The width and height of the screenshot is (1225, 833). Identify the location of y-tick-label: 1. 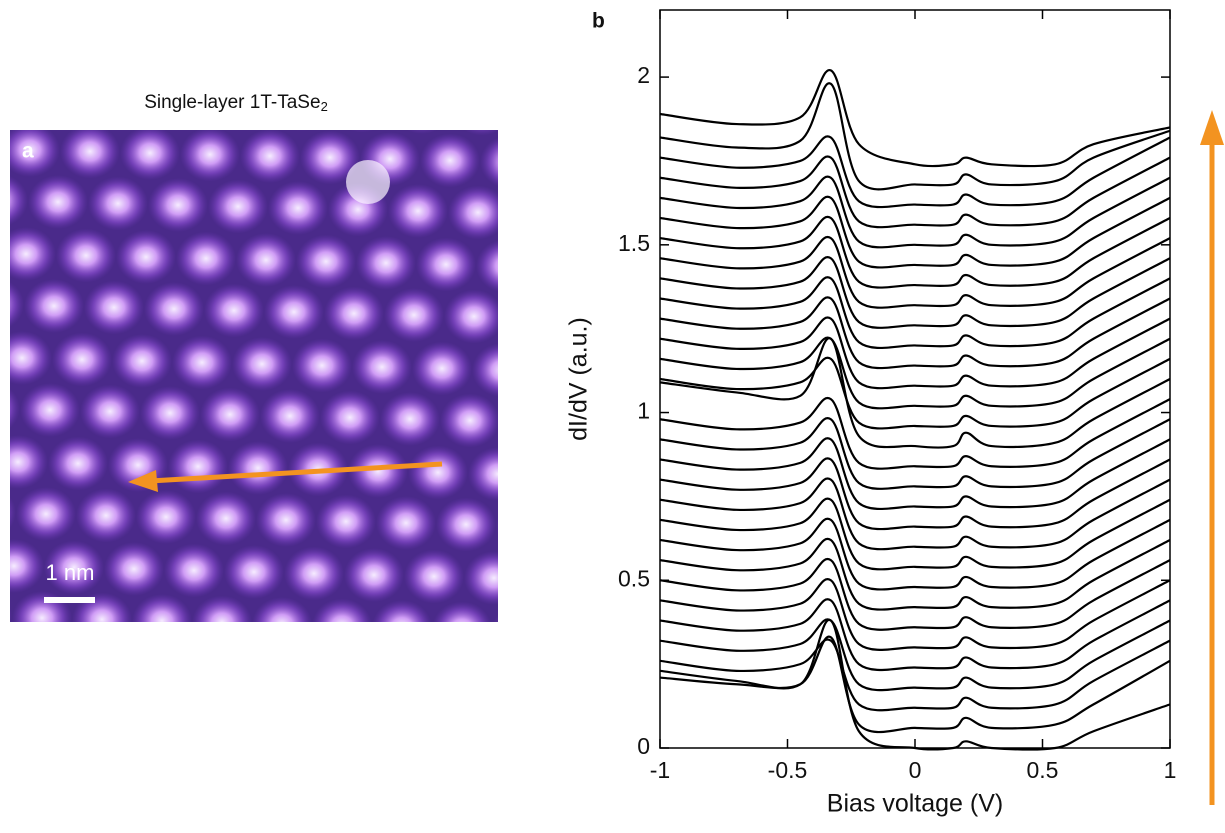
(643, 411).